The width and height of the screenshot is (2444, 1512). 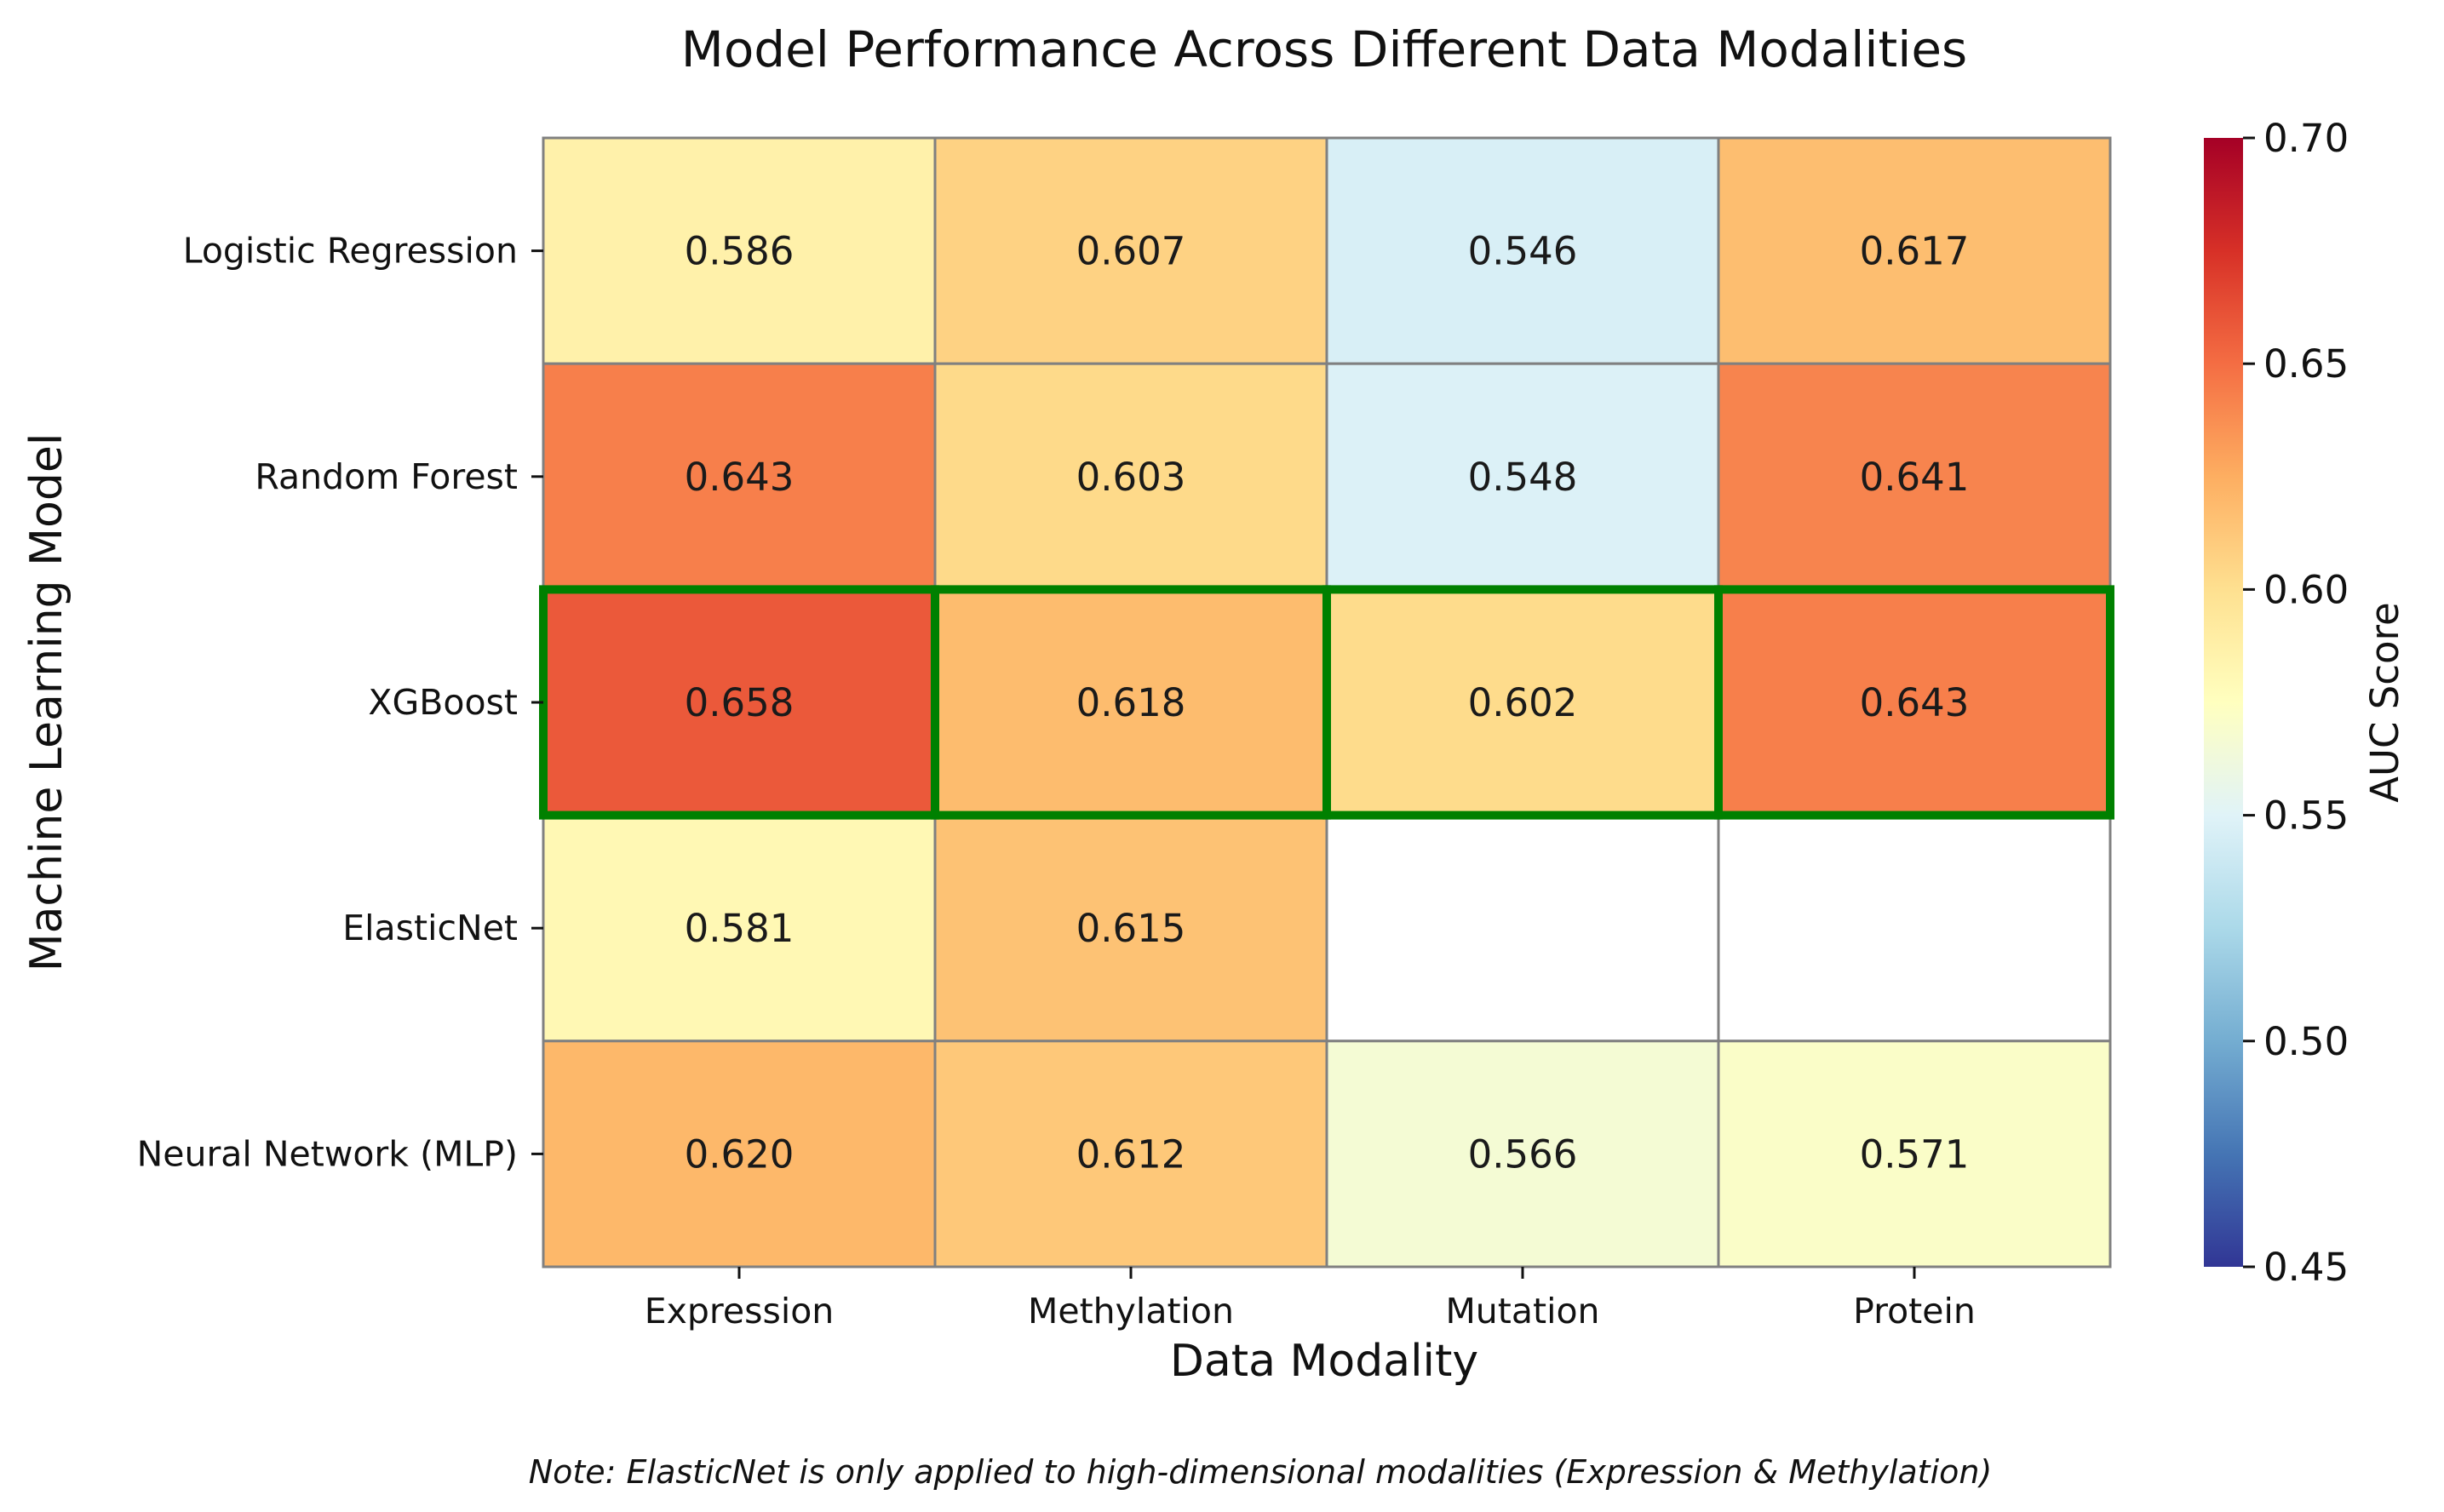 What do you see at coordinates (350, 251) in the screenshot?
I see `y-tick-label: Logistic Regression` at bounding box center [350, 251].